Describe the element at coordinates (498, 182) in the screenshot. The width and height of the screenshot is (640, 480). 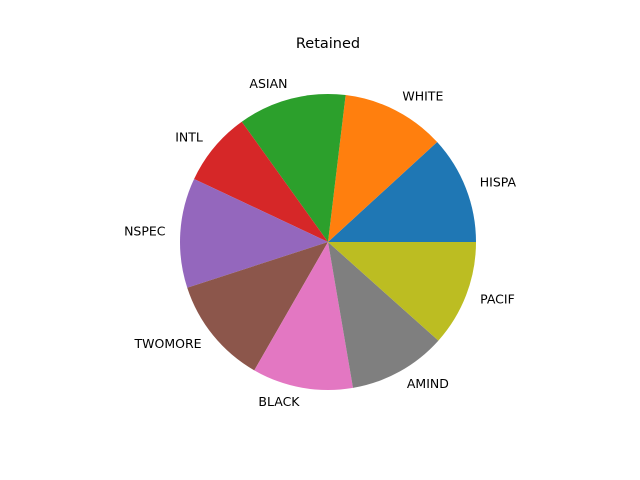
I see `slice-label-hispa: HISPA` at that location.